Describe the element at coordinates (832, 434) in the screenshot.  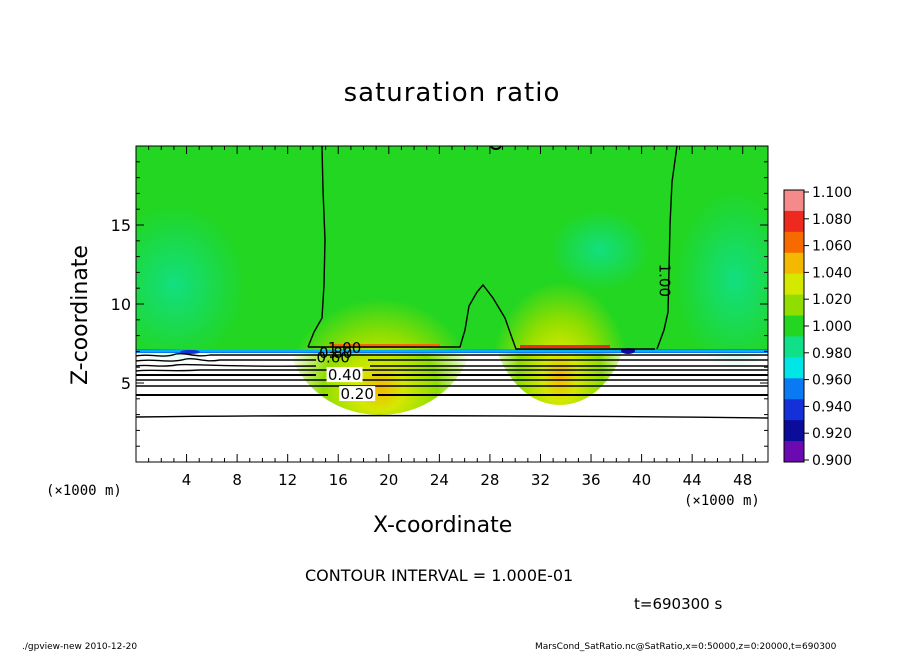
I see `colorbar-label: 0.920` at that location.